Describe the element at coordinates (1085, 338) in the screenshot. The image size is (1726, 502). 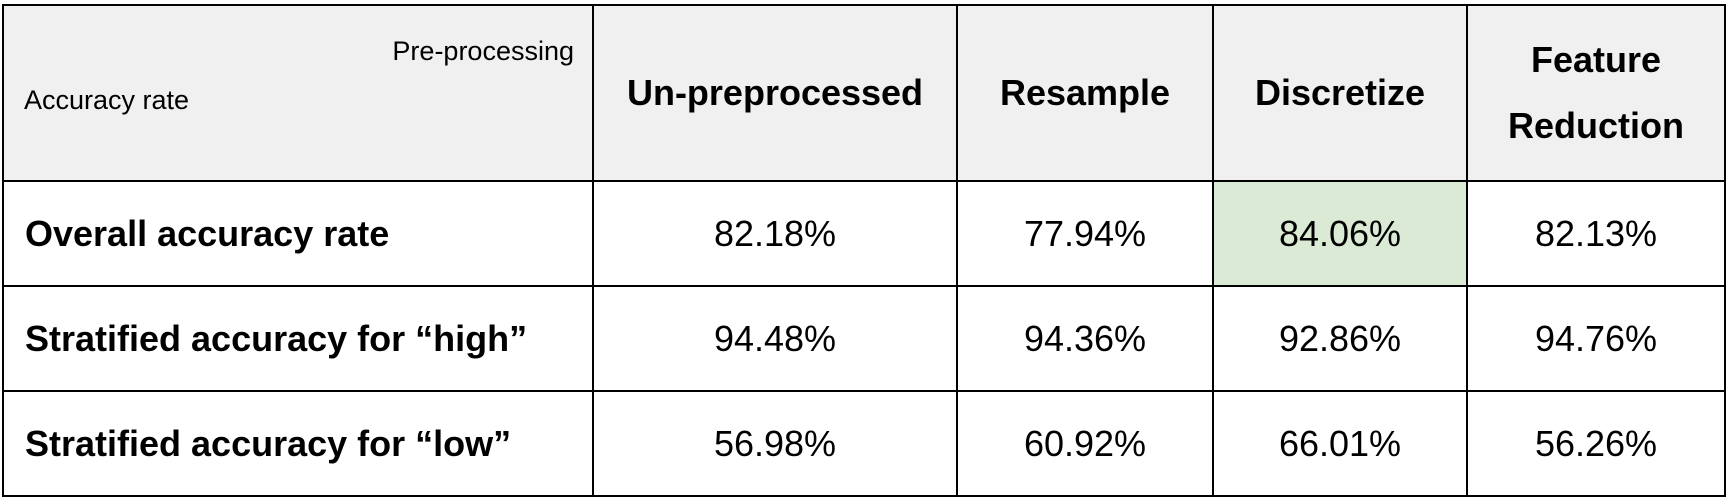
I see `table-cell: 94.36%` at that location.